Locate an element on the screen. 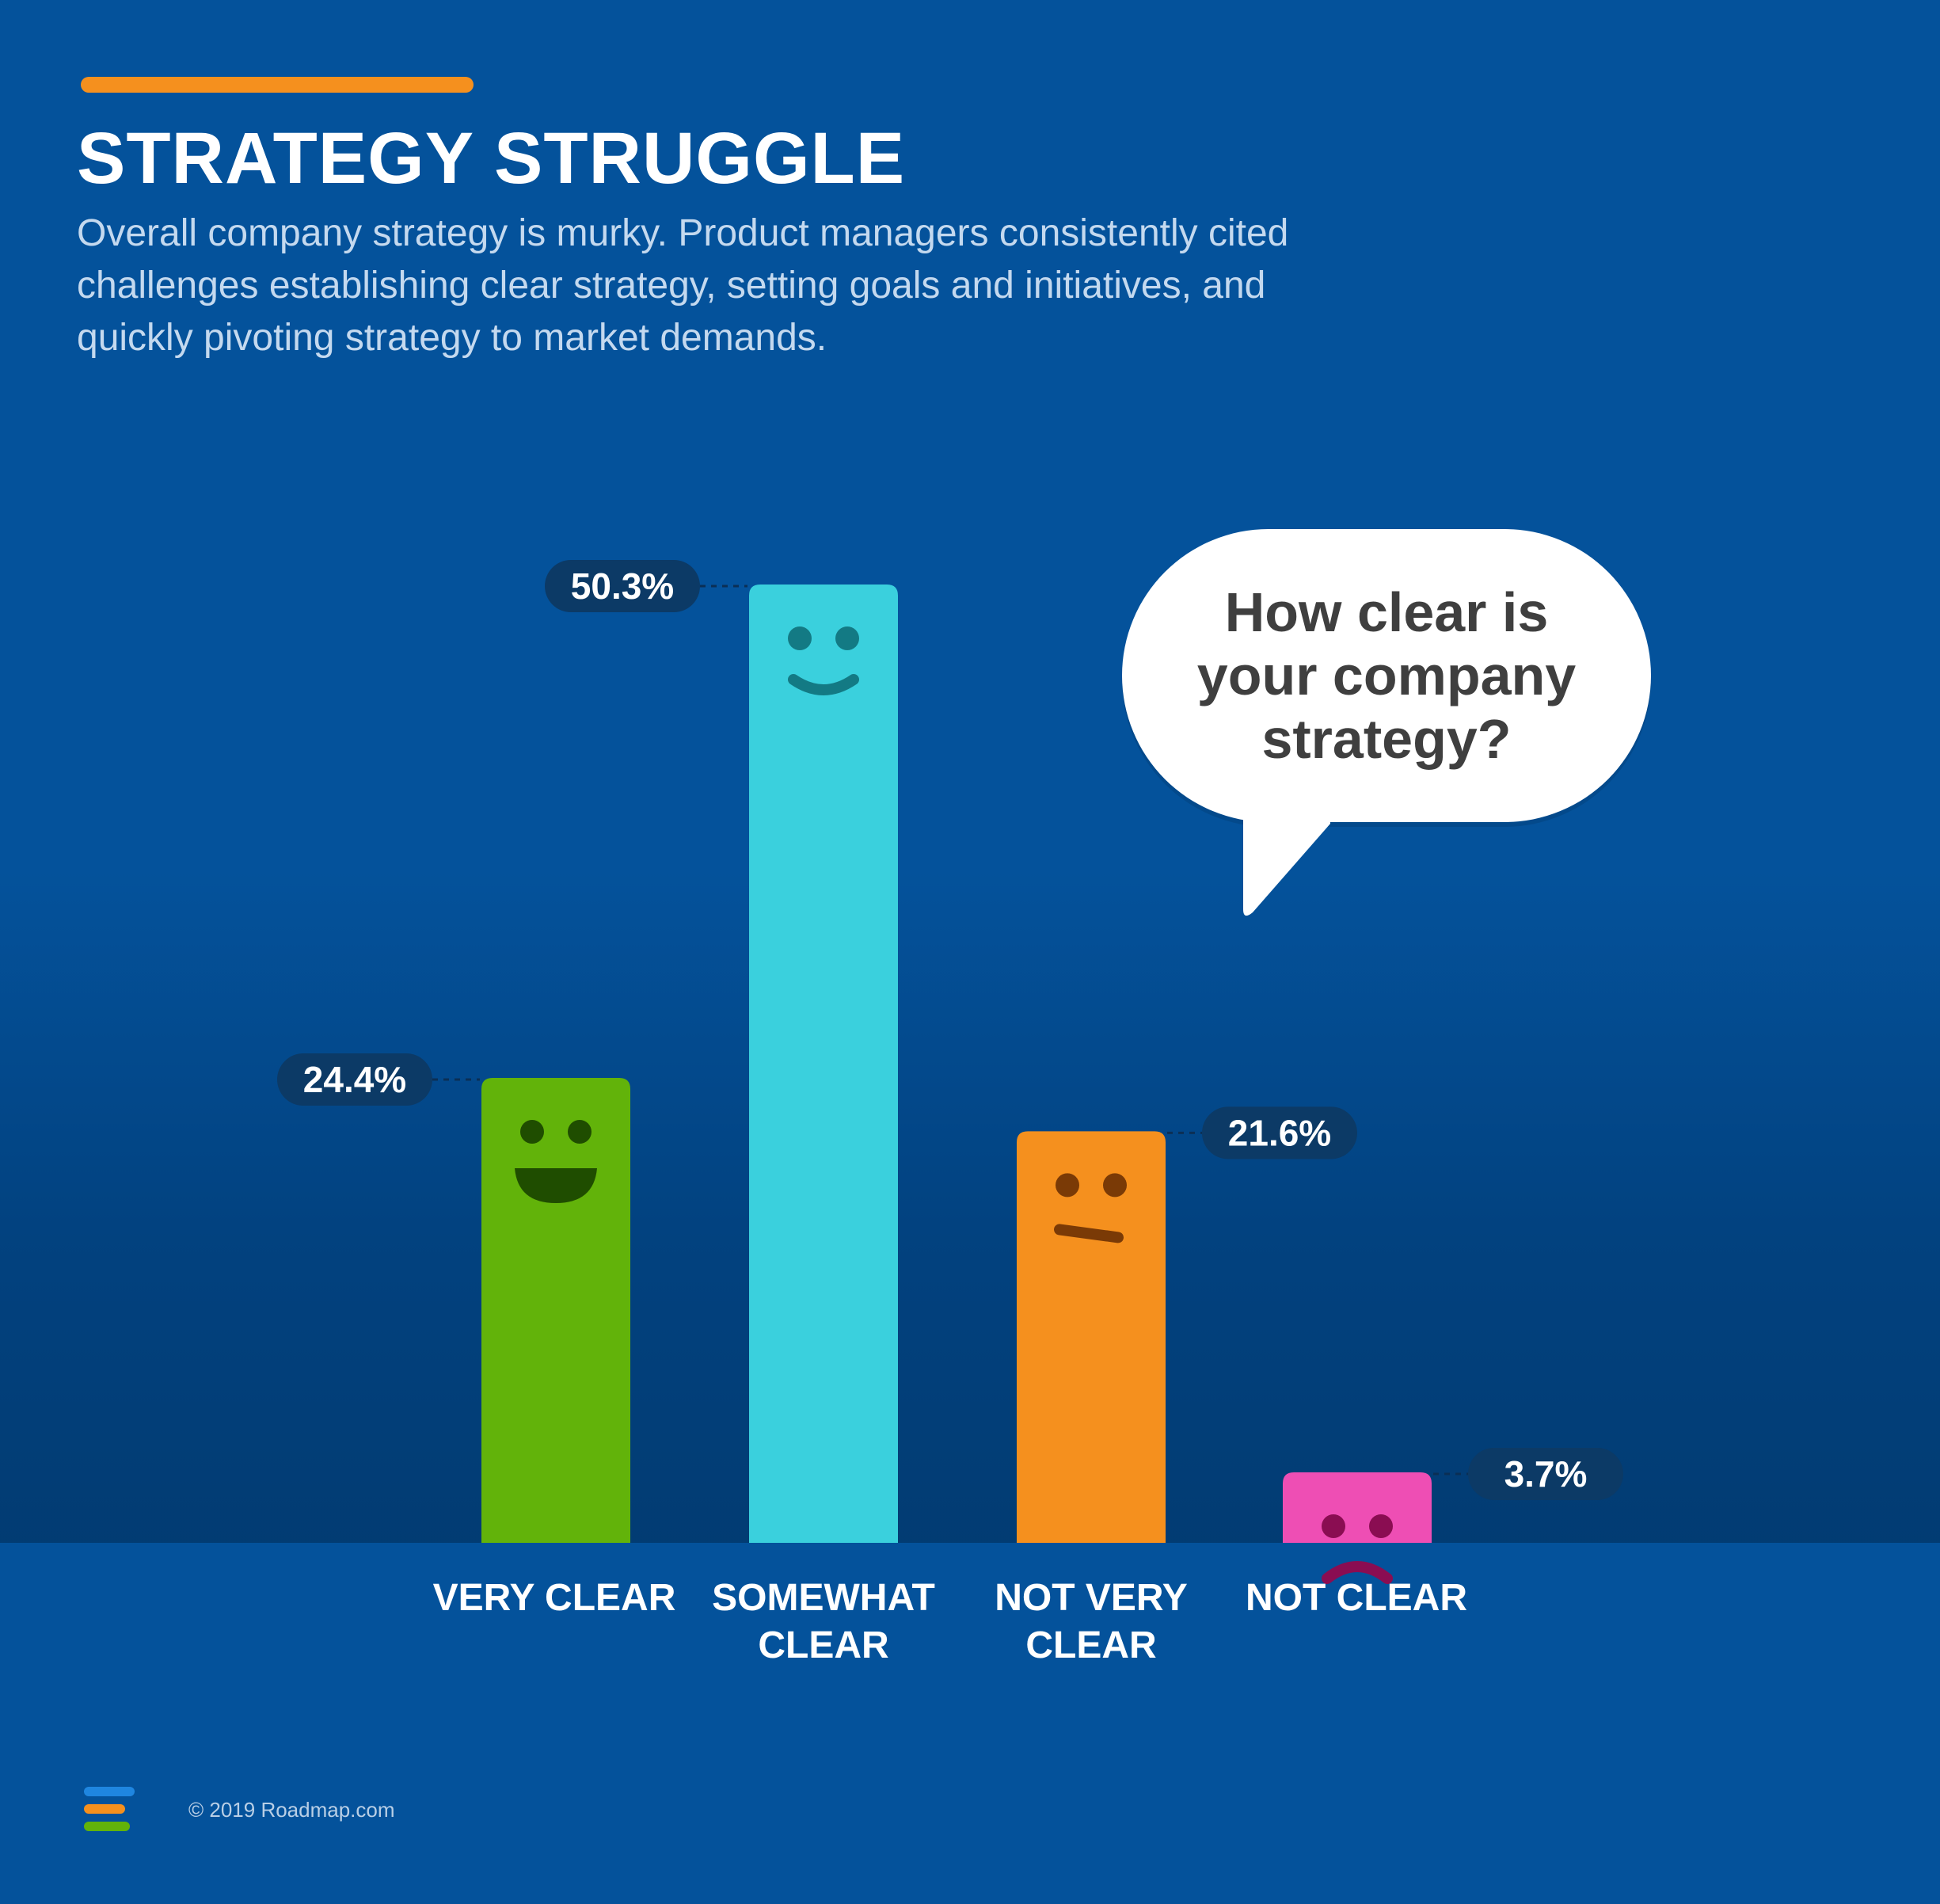 The height and width of the screenshot is (1904, 1940). category-label-very-clear: VERY CLEAR is located at coordinates (554, 1598).